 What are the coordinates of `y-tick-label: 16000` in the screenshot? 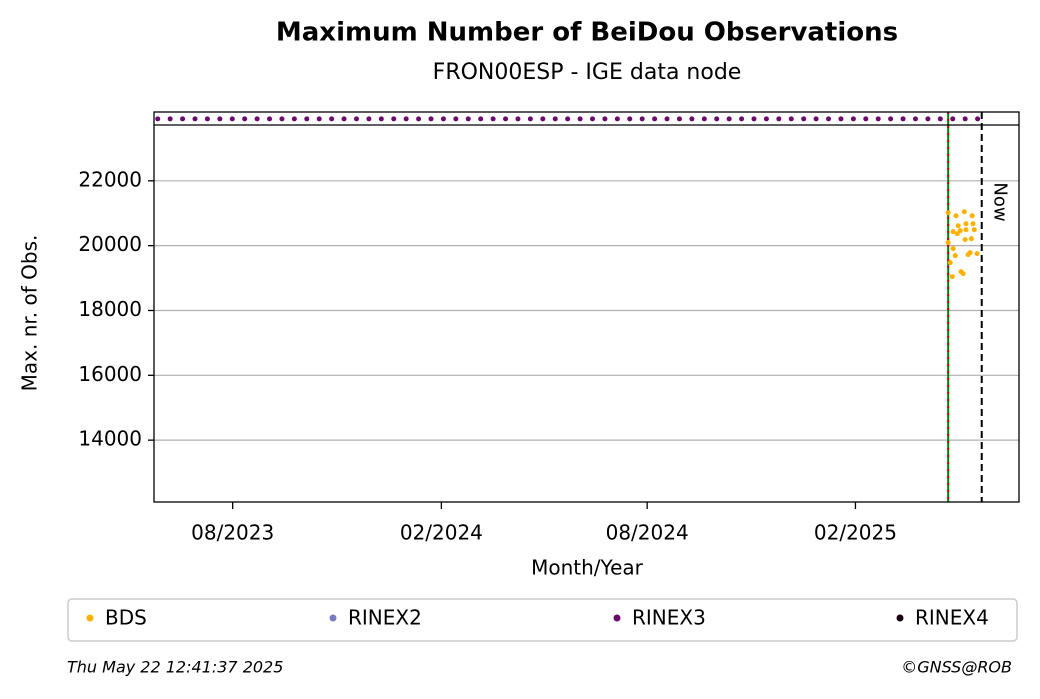 It's located at (110, 374).